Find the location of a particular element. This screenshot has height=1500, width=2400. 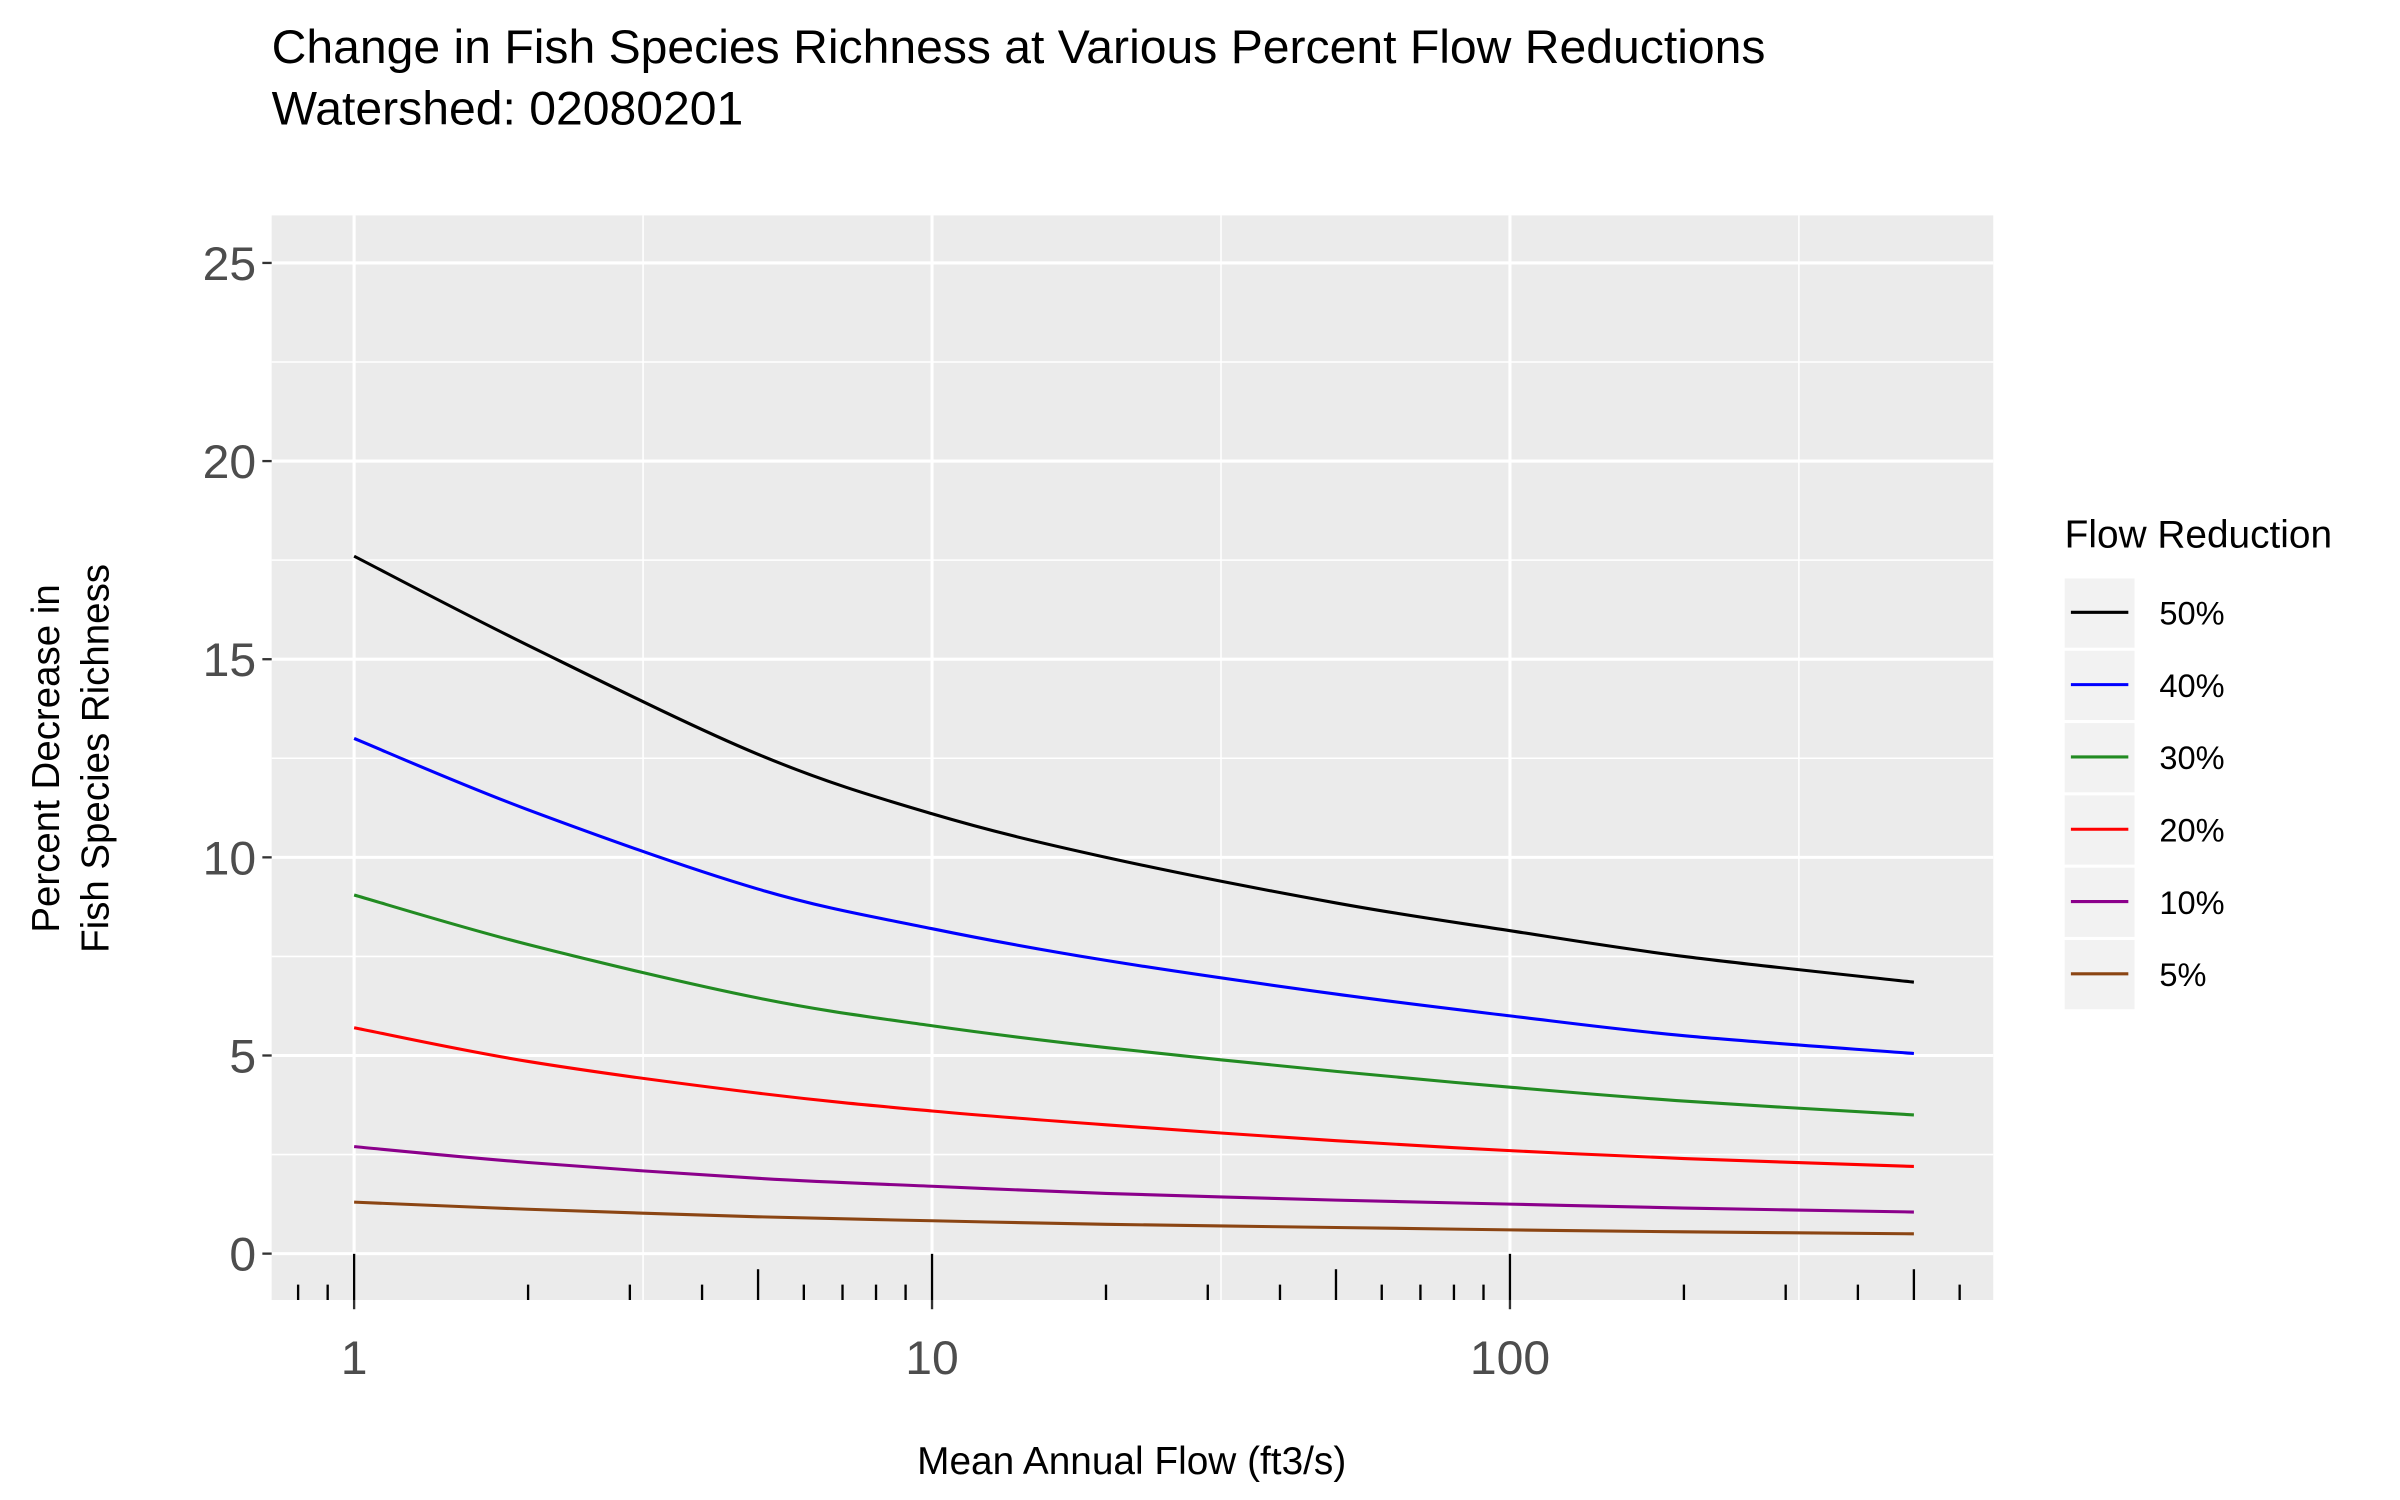

x-axis-label: Mean Annual Flow (ft3/s) is located at coordinates (1131, 1461).